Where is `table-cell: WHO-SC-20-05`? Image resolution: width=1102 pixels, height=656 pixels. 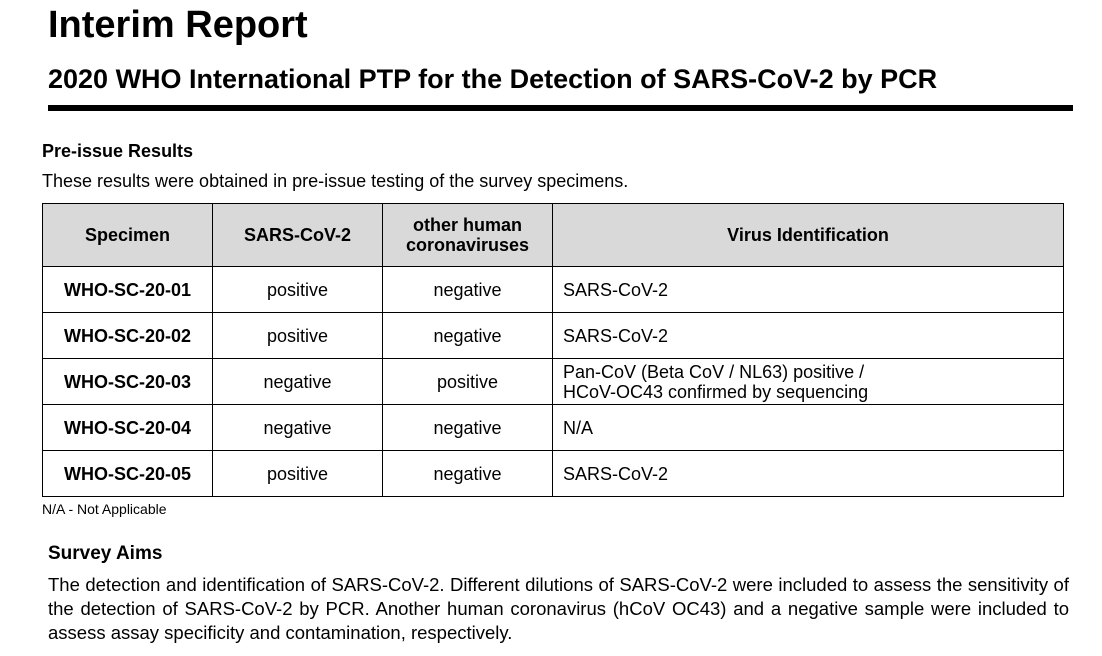 table-cell: WHO-SC-20-05 is located at coordinates (127, 473).